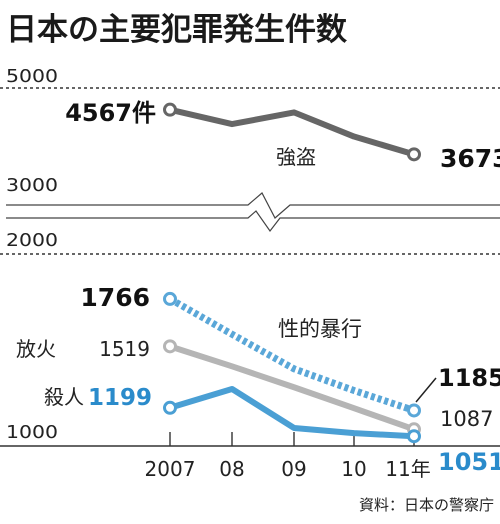 This screenshot has height=524, width=500. What do you see at coordinates (110, 113) in the screenshot?
I see `series-0-start-label: 4567件` at bounding box center [110, 113].